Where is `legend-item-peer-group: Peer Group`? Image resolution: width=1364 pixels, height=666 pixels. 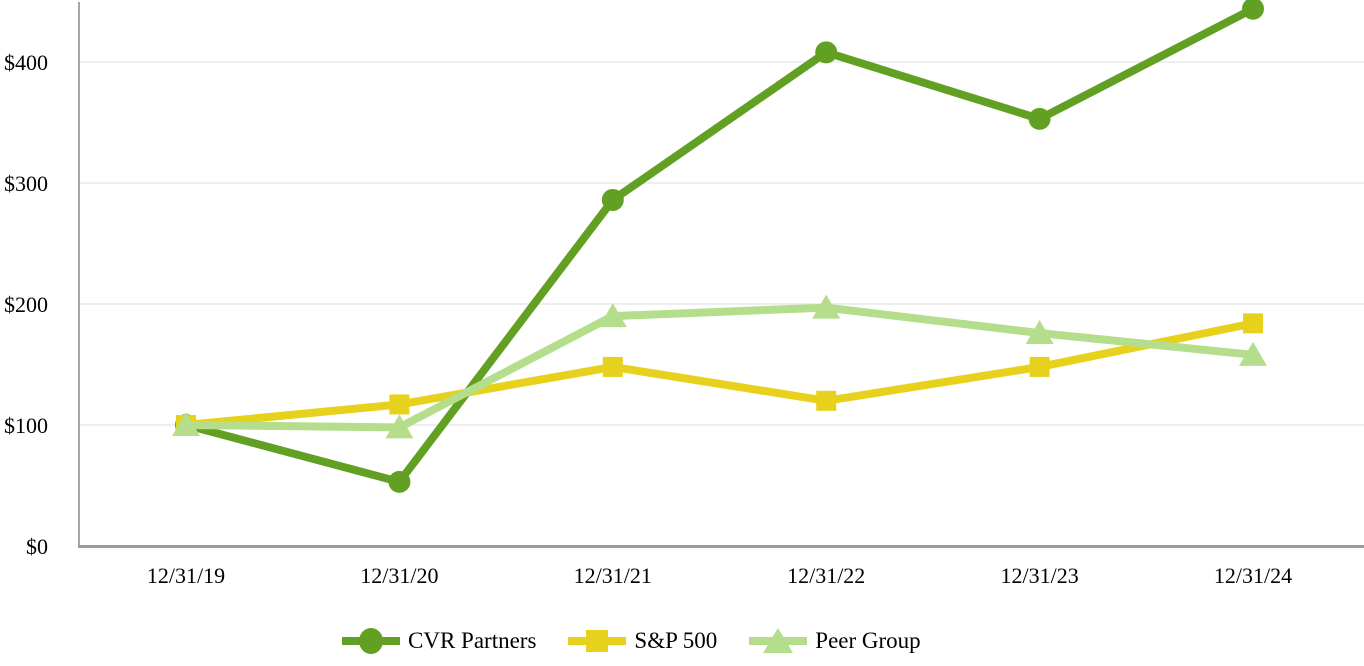
legend-item-peer-group: Peer Group is located at coordinates (835, 641).